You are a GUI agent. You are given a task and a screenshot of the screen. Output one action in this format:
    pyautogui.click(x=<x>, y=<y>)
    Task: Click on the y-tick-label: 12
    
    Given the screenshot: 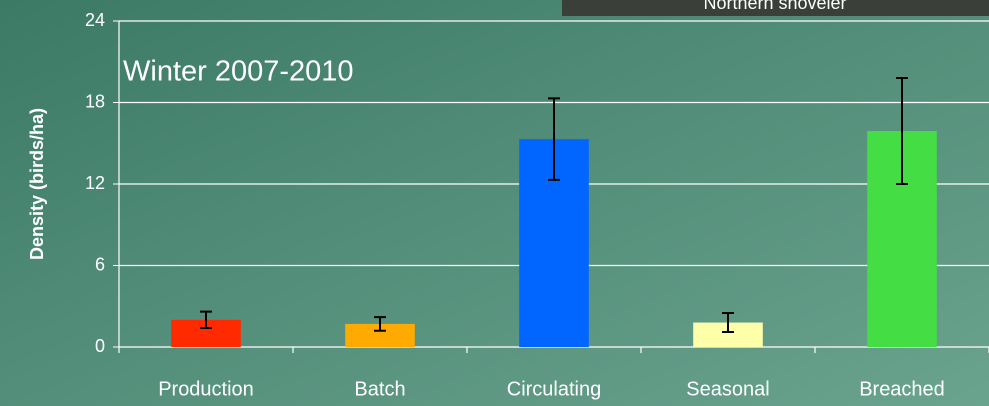 What is the action you would take?
    pyautogui.click(x=95, y=183)
    